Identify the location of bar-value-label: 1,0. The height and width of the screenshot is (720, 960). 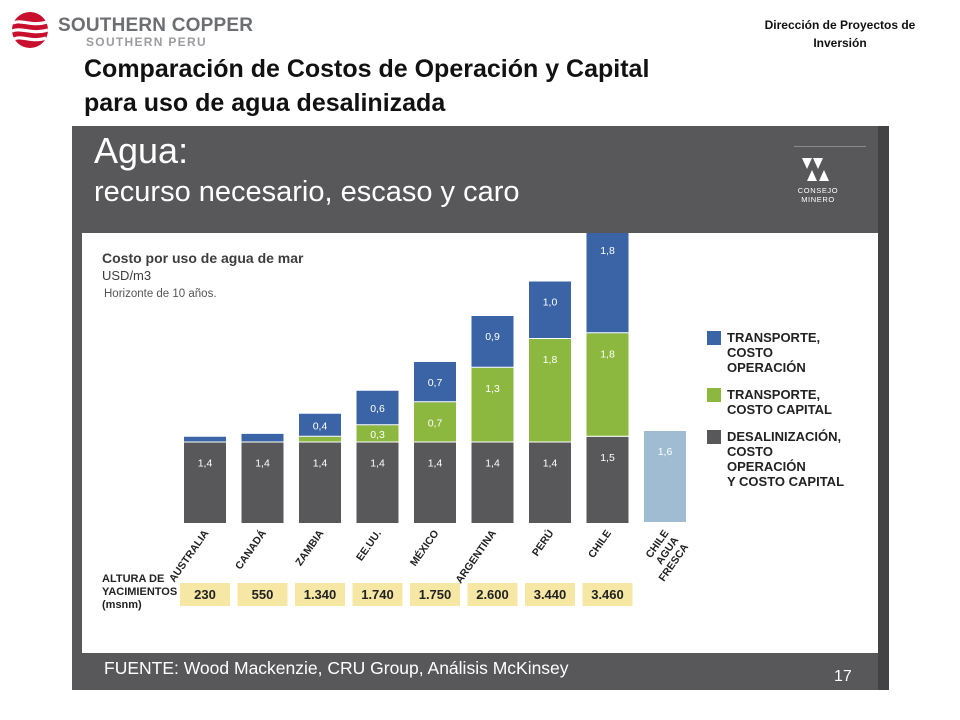
(550, 303).